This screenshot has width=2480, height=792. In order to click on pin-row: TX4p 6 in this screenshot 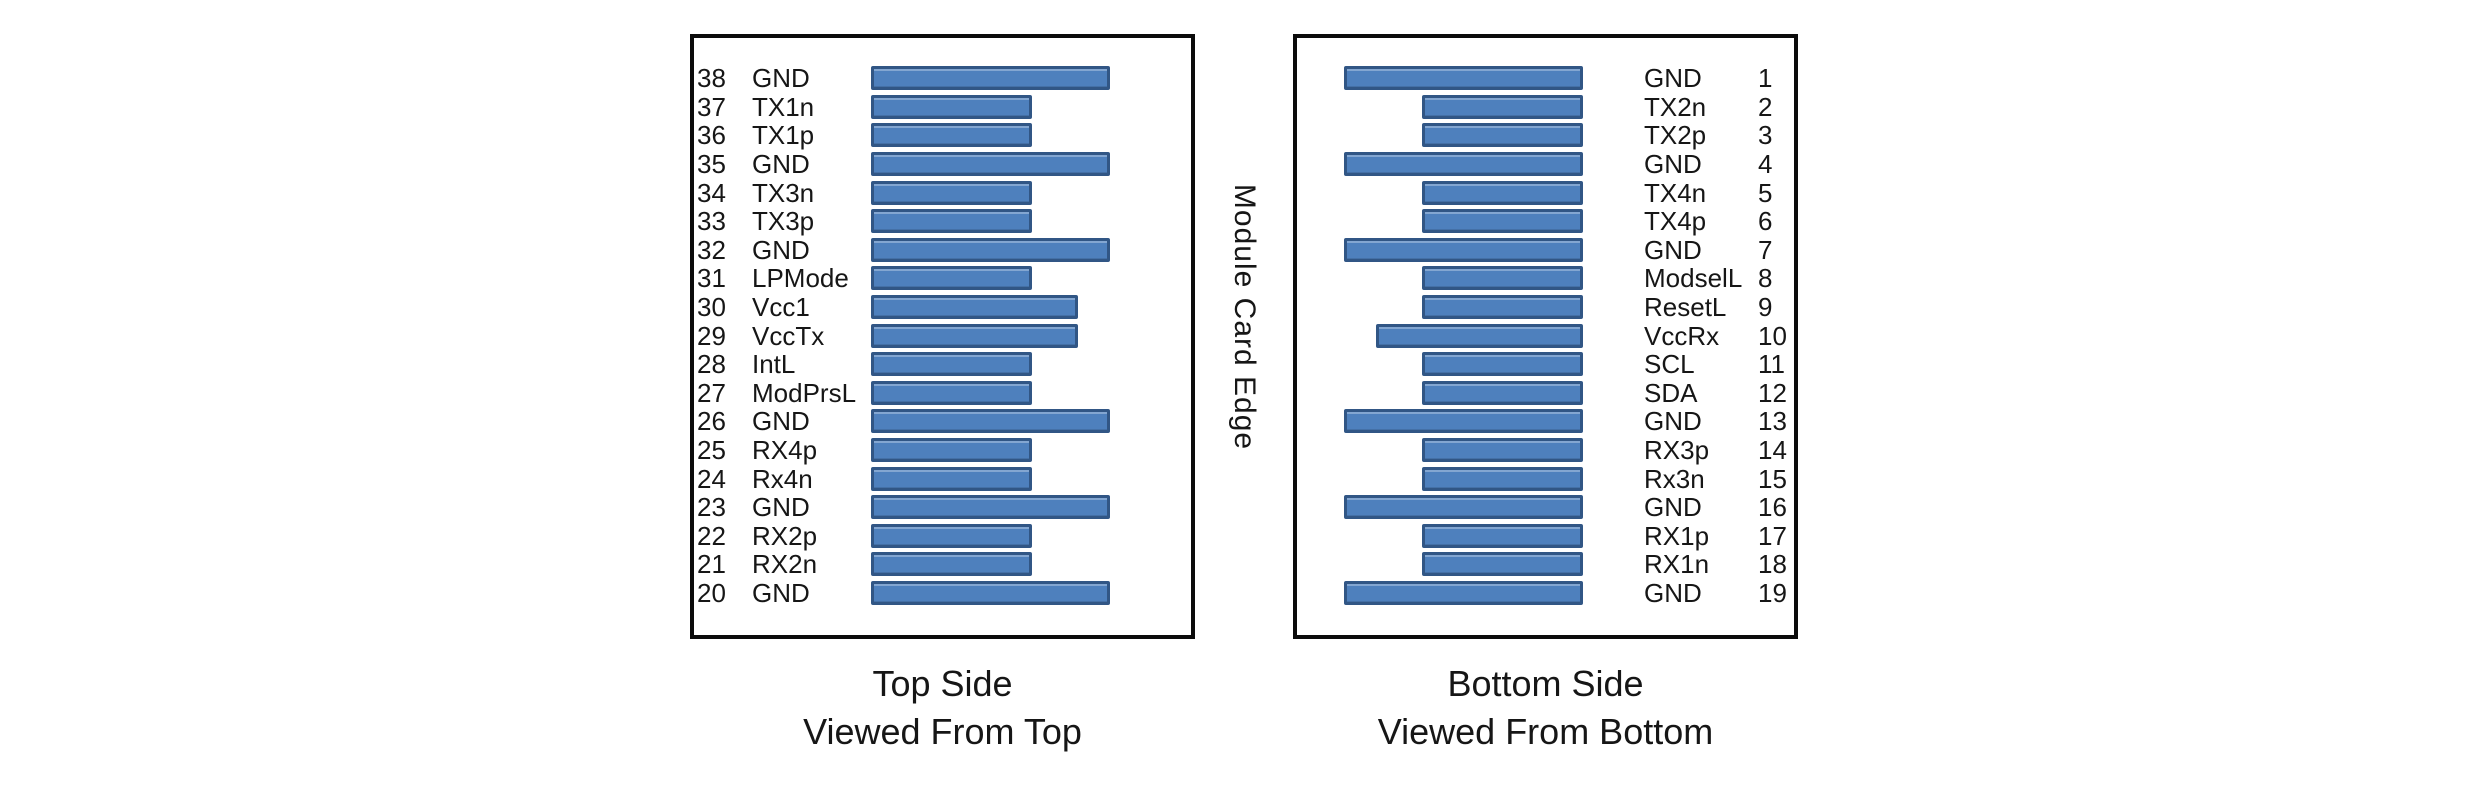, I will do `click(1545, 221)`.